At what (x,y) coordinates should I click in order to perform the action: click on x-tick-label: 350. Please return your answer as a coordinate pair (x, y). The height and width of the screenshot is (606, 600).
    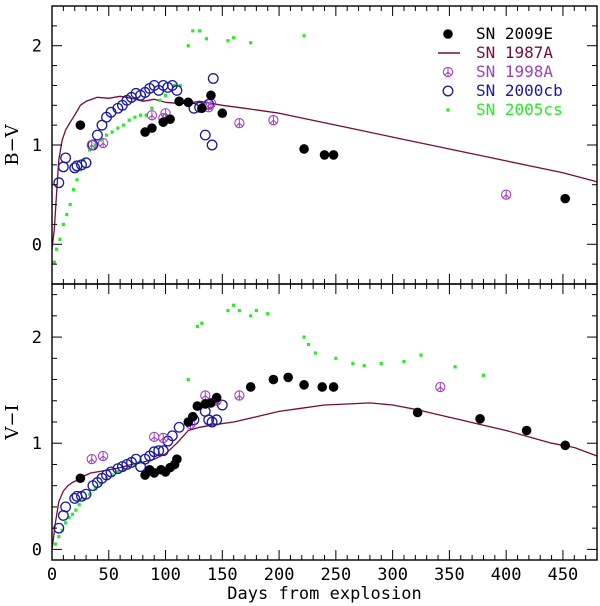
    Looking at the image, I should click on (449, 575).